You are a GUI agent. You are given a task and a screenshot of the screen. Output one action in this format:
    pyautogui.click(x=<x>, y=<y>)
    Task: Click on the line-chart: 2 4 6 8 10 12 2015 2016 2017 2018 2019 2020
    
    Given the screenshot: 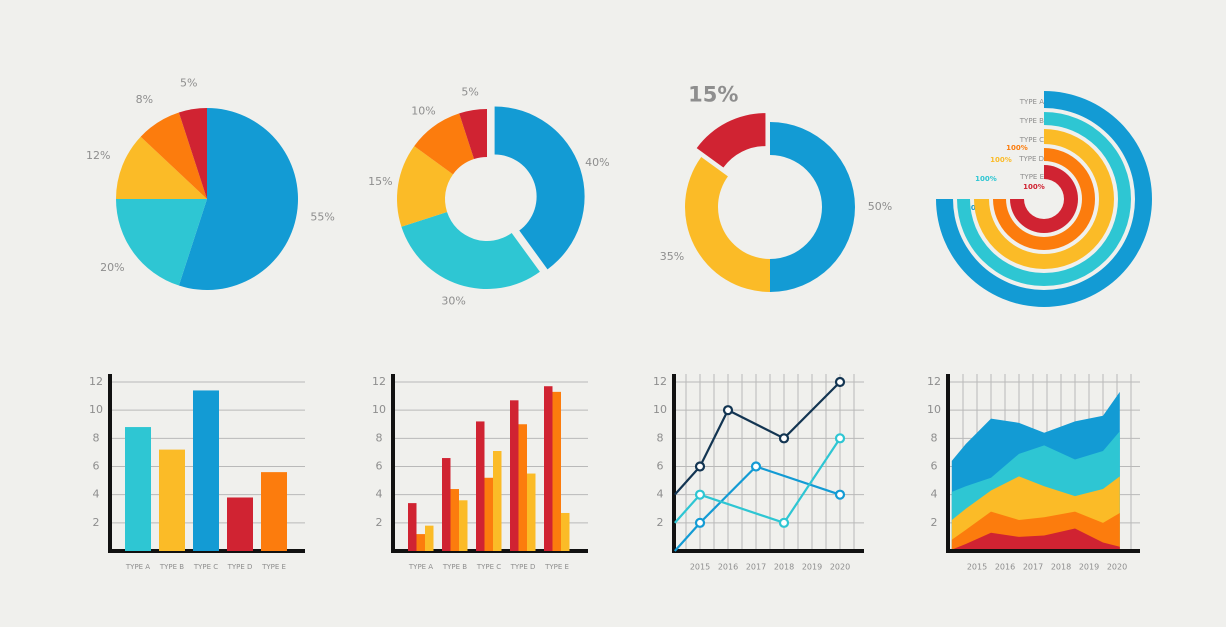 What is the action you would take?
    pyautogui.click(x=758, y=473)
    